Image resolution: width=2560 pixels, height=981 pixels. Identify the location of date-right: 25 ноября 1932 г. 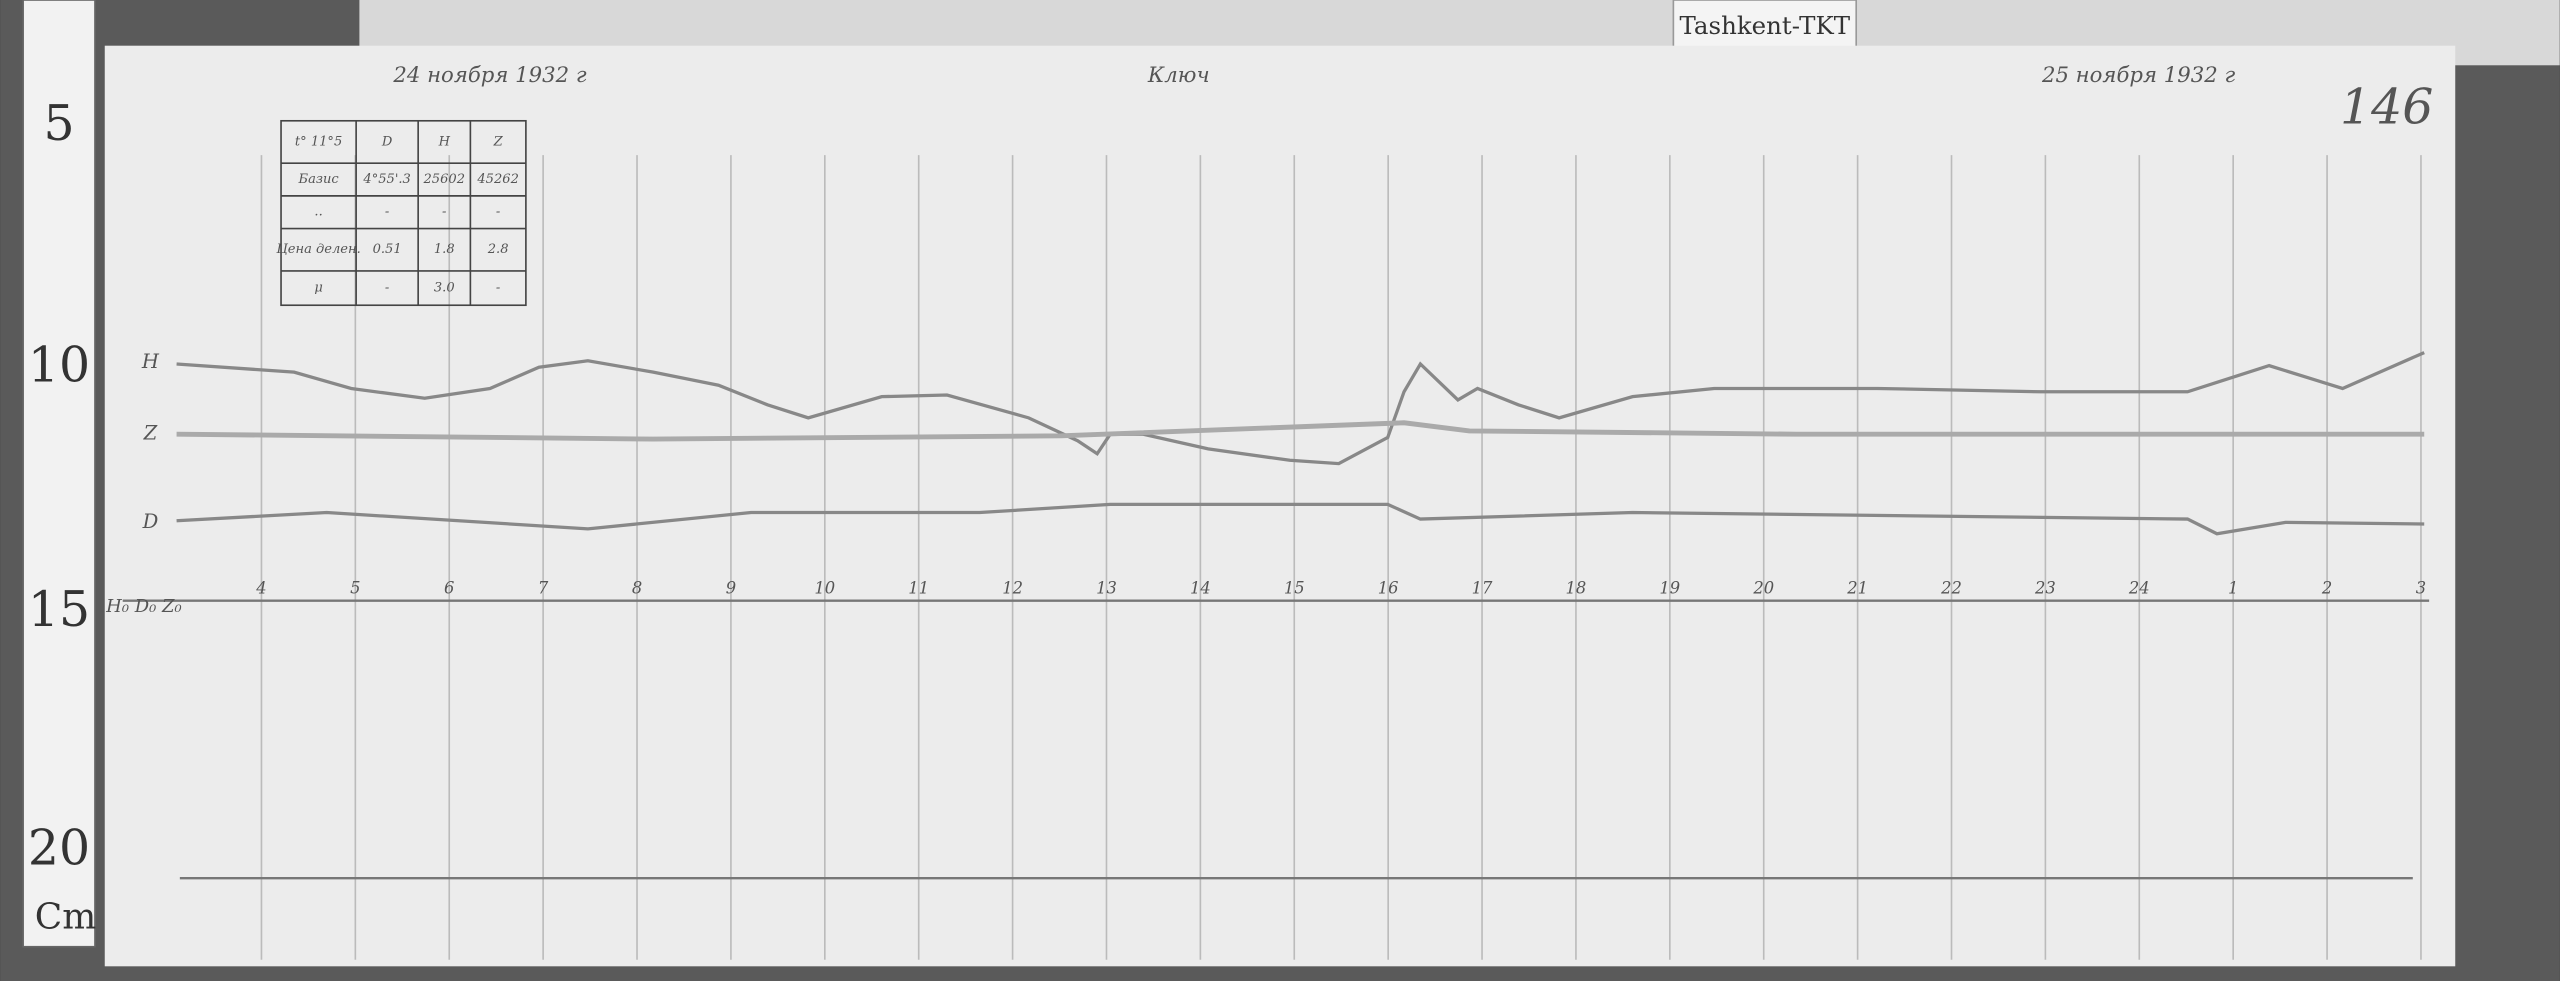
(2138, 75).